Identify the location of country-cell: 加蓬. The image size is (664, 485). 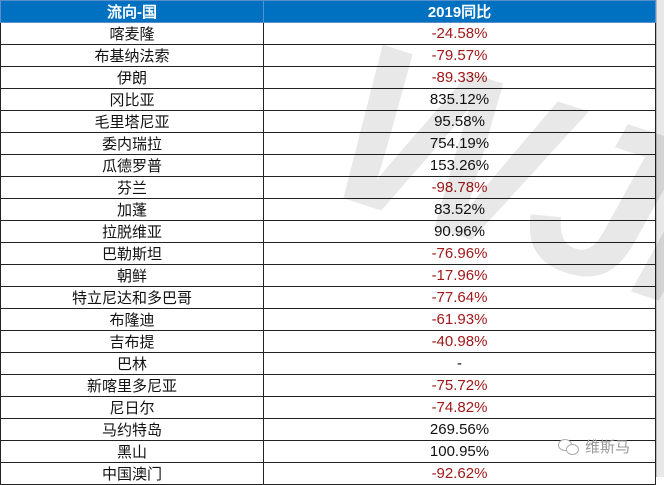
(132, 209).